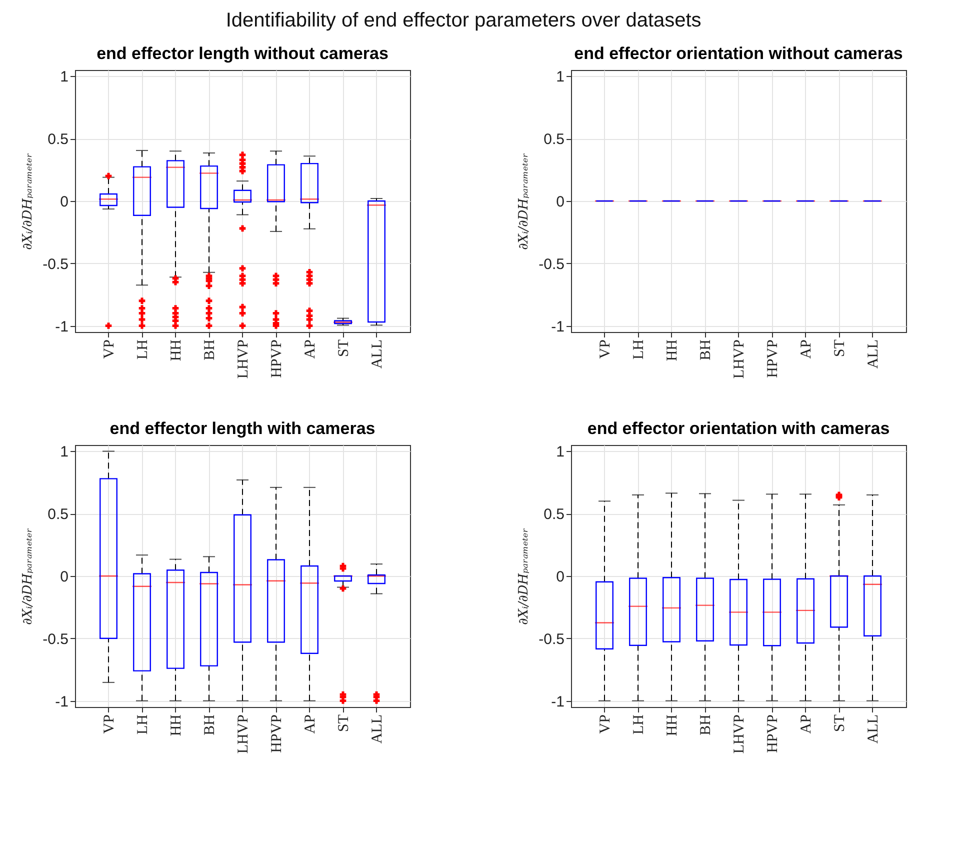 Image resolution: width=972 pixels, height=856 pixels. I want to click on text: Identifiability of end effector parameters over datasets, so click(464, 21).